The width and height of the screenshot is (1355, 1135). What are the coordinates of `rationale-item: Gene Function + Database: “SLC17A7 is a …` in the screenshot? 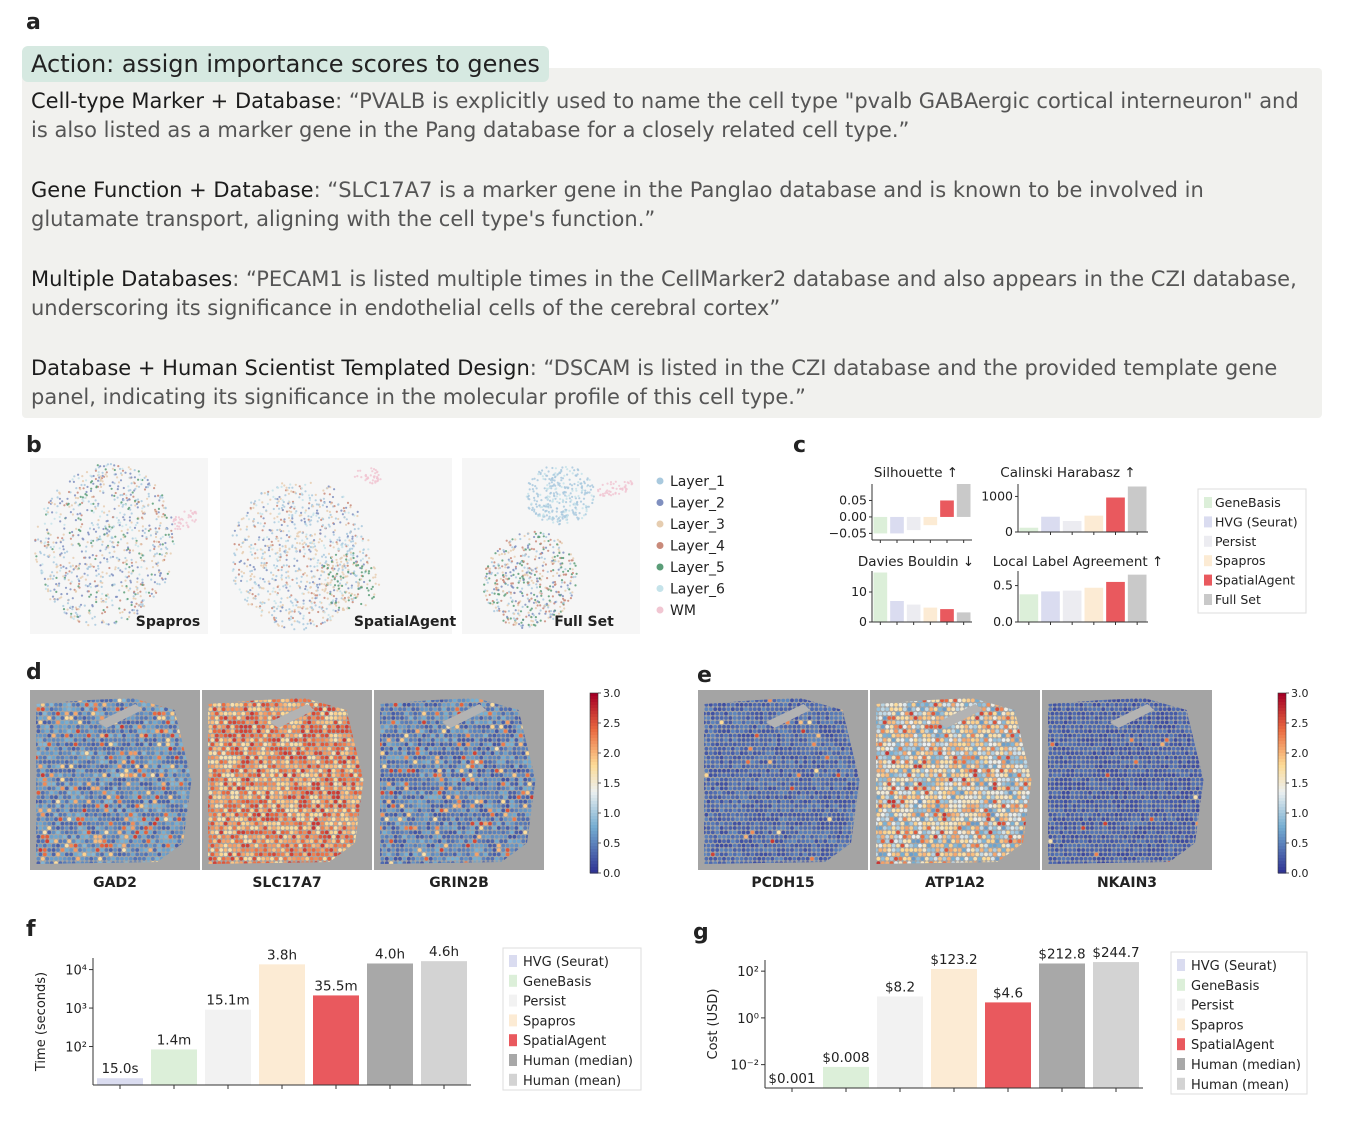 It's located at (673, 205).